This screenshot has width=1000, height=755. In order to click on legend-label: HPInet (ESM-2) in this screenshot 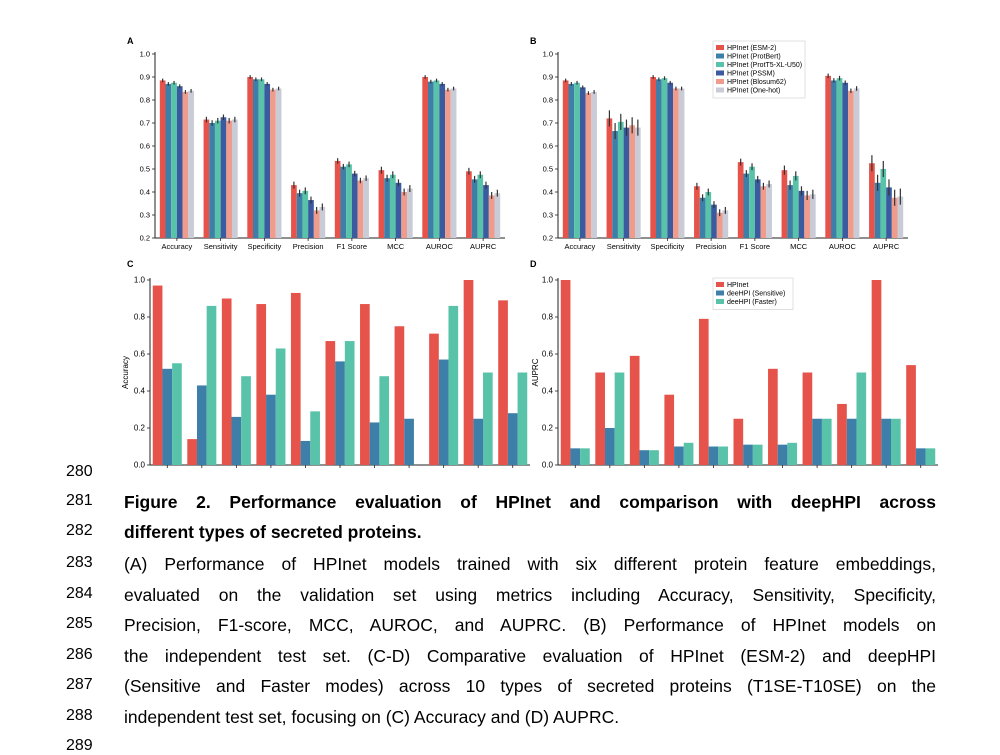, I will do `click(751, 48)`.